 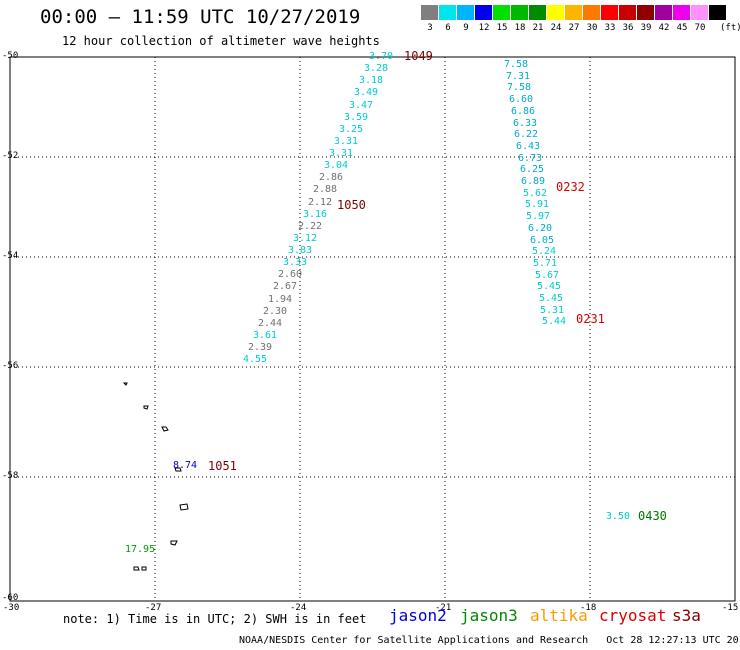 What do you see at coordinates (295, 262) in the screenshot?
I see `wave-height-label: 3.33` at bounding box center [295, 262].